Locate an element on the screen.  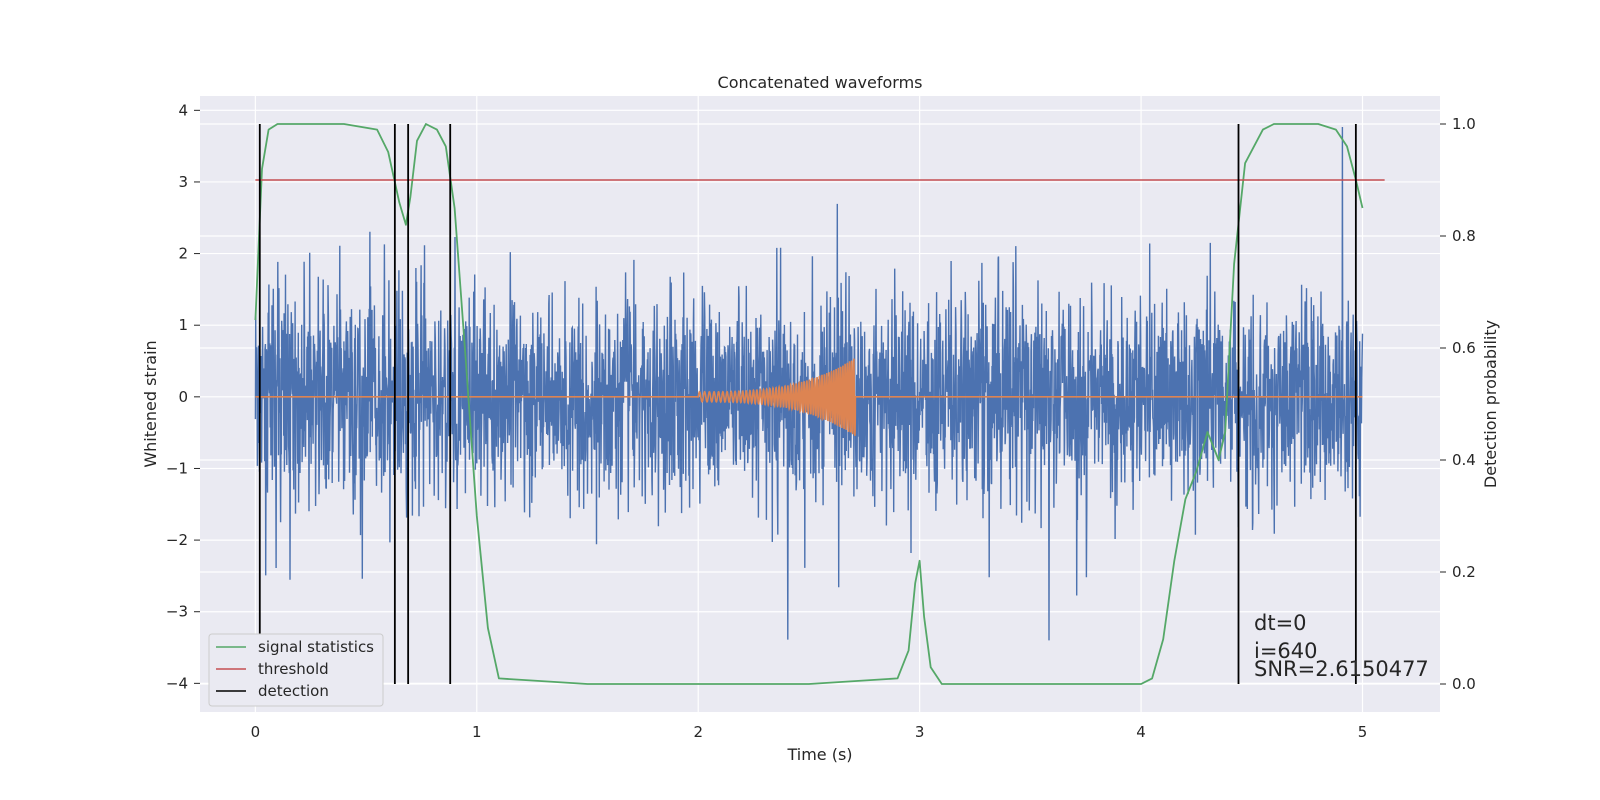
y-tick-label: 3 is located at coordinates (183, 182).